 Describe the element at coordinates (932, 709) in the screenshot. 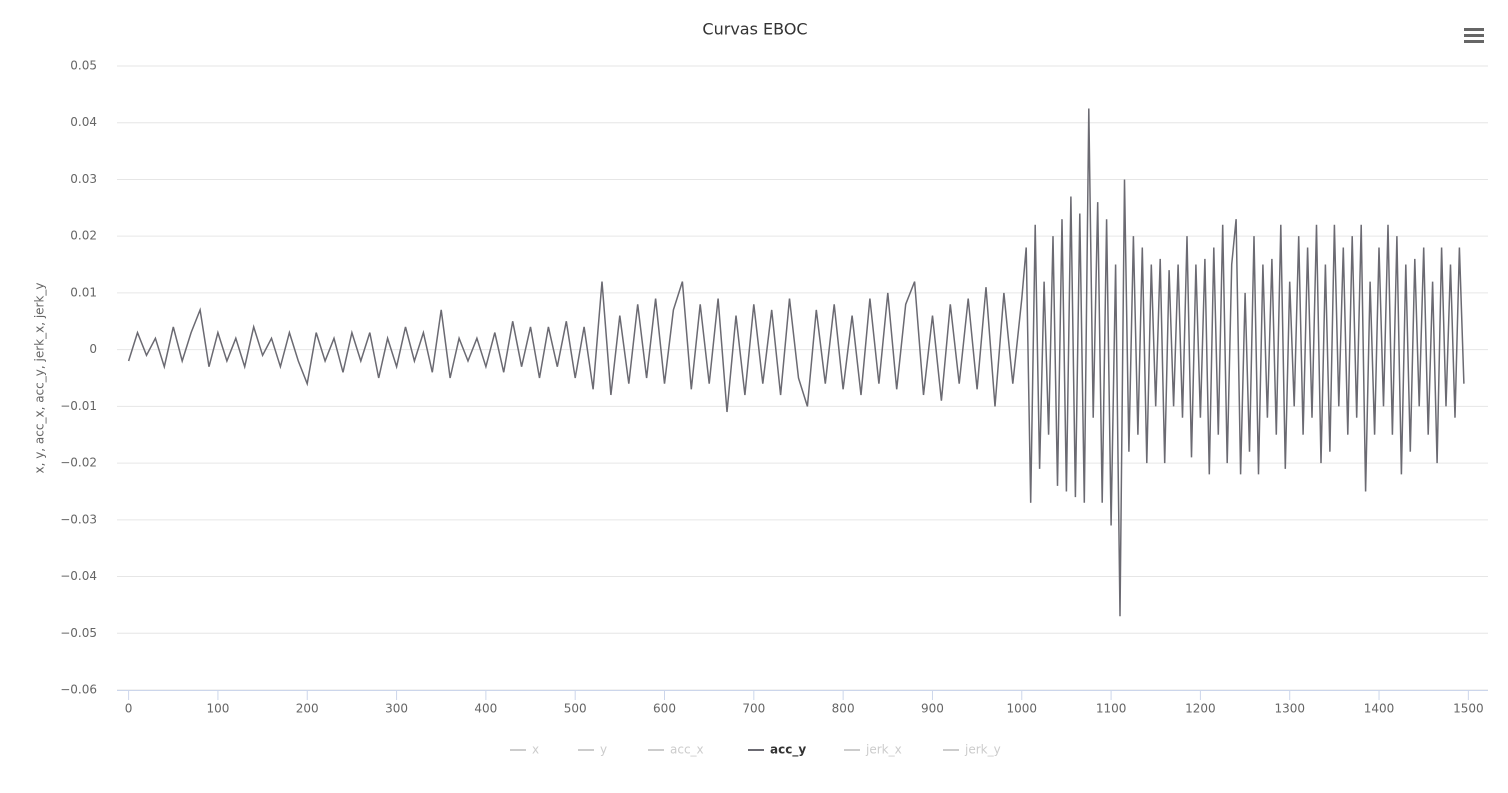

I see `x-tick-label: 900` at that location.